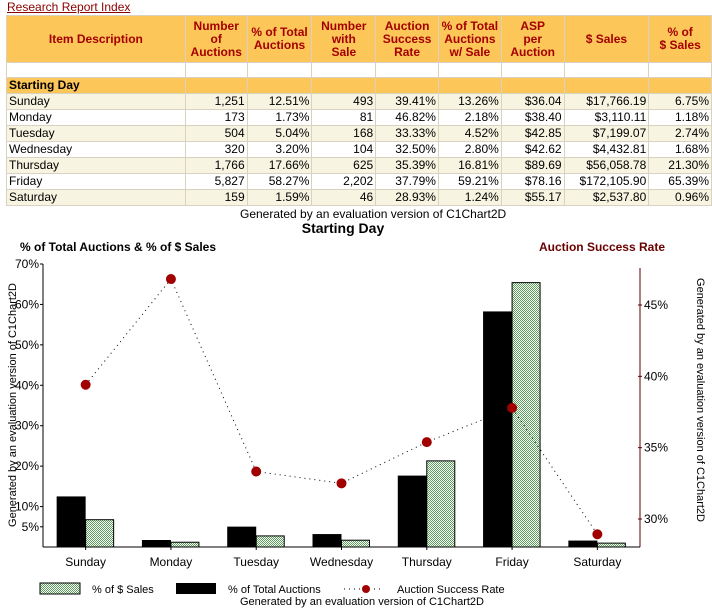 The height and width of the screenshot is (609, 712). Describe the element at coordinates (407, 165) in the screenshot. I see `table-cell: 35.39%` at that location.